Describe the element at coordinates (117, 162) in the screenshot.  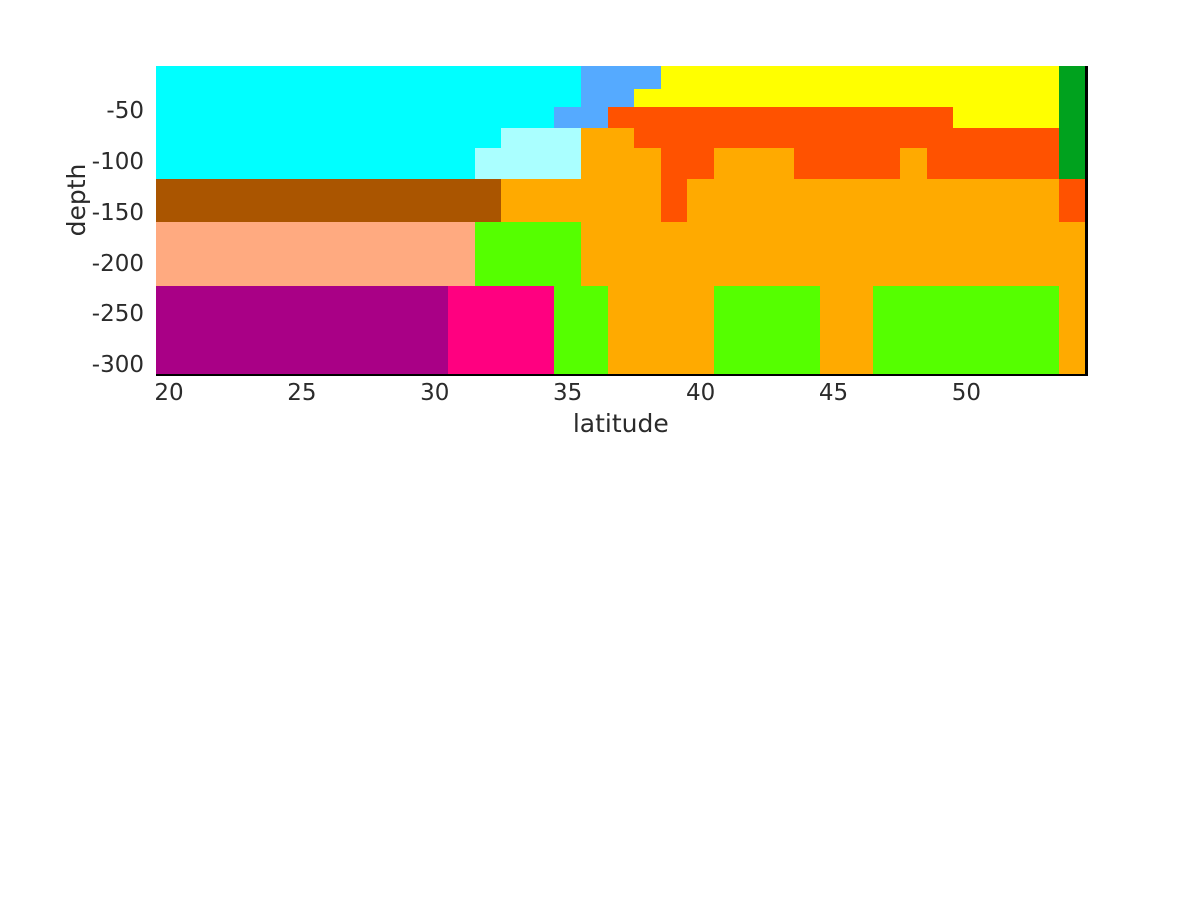
I see `y-tick-label: -100` at that location.